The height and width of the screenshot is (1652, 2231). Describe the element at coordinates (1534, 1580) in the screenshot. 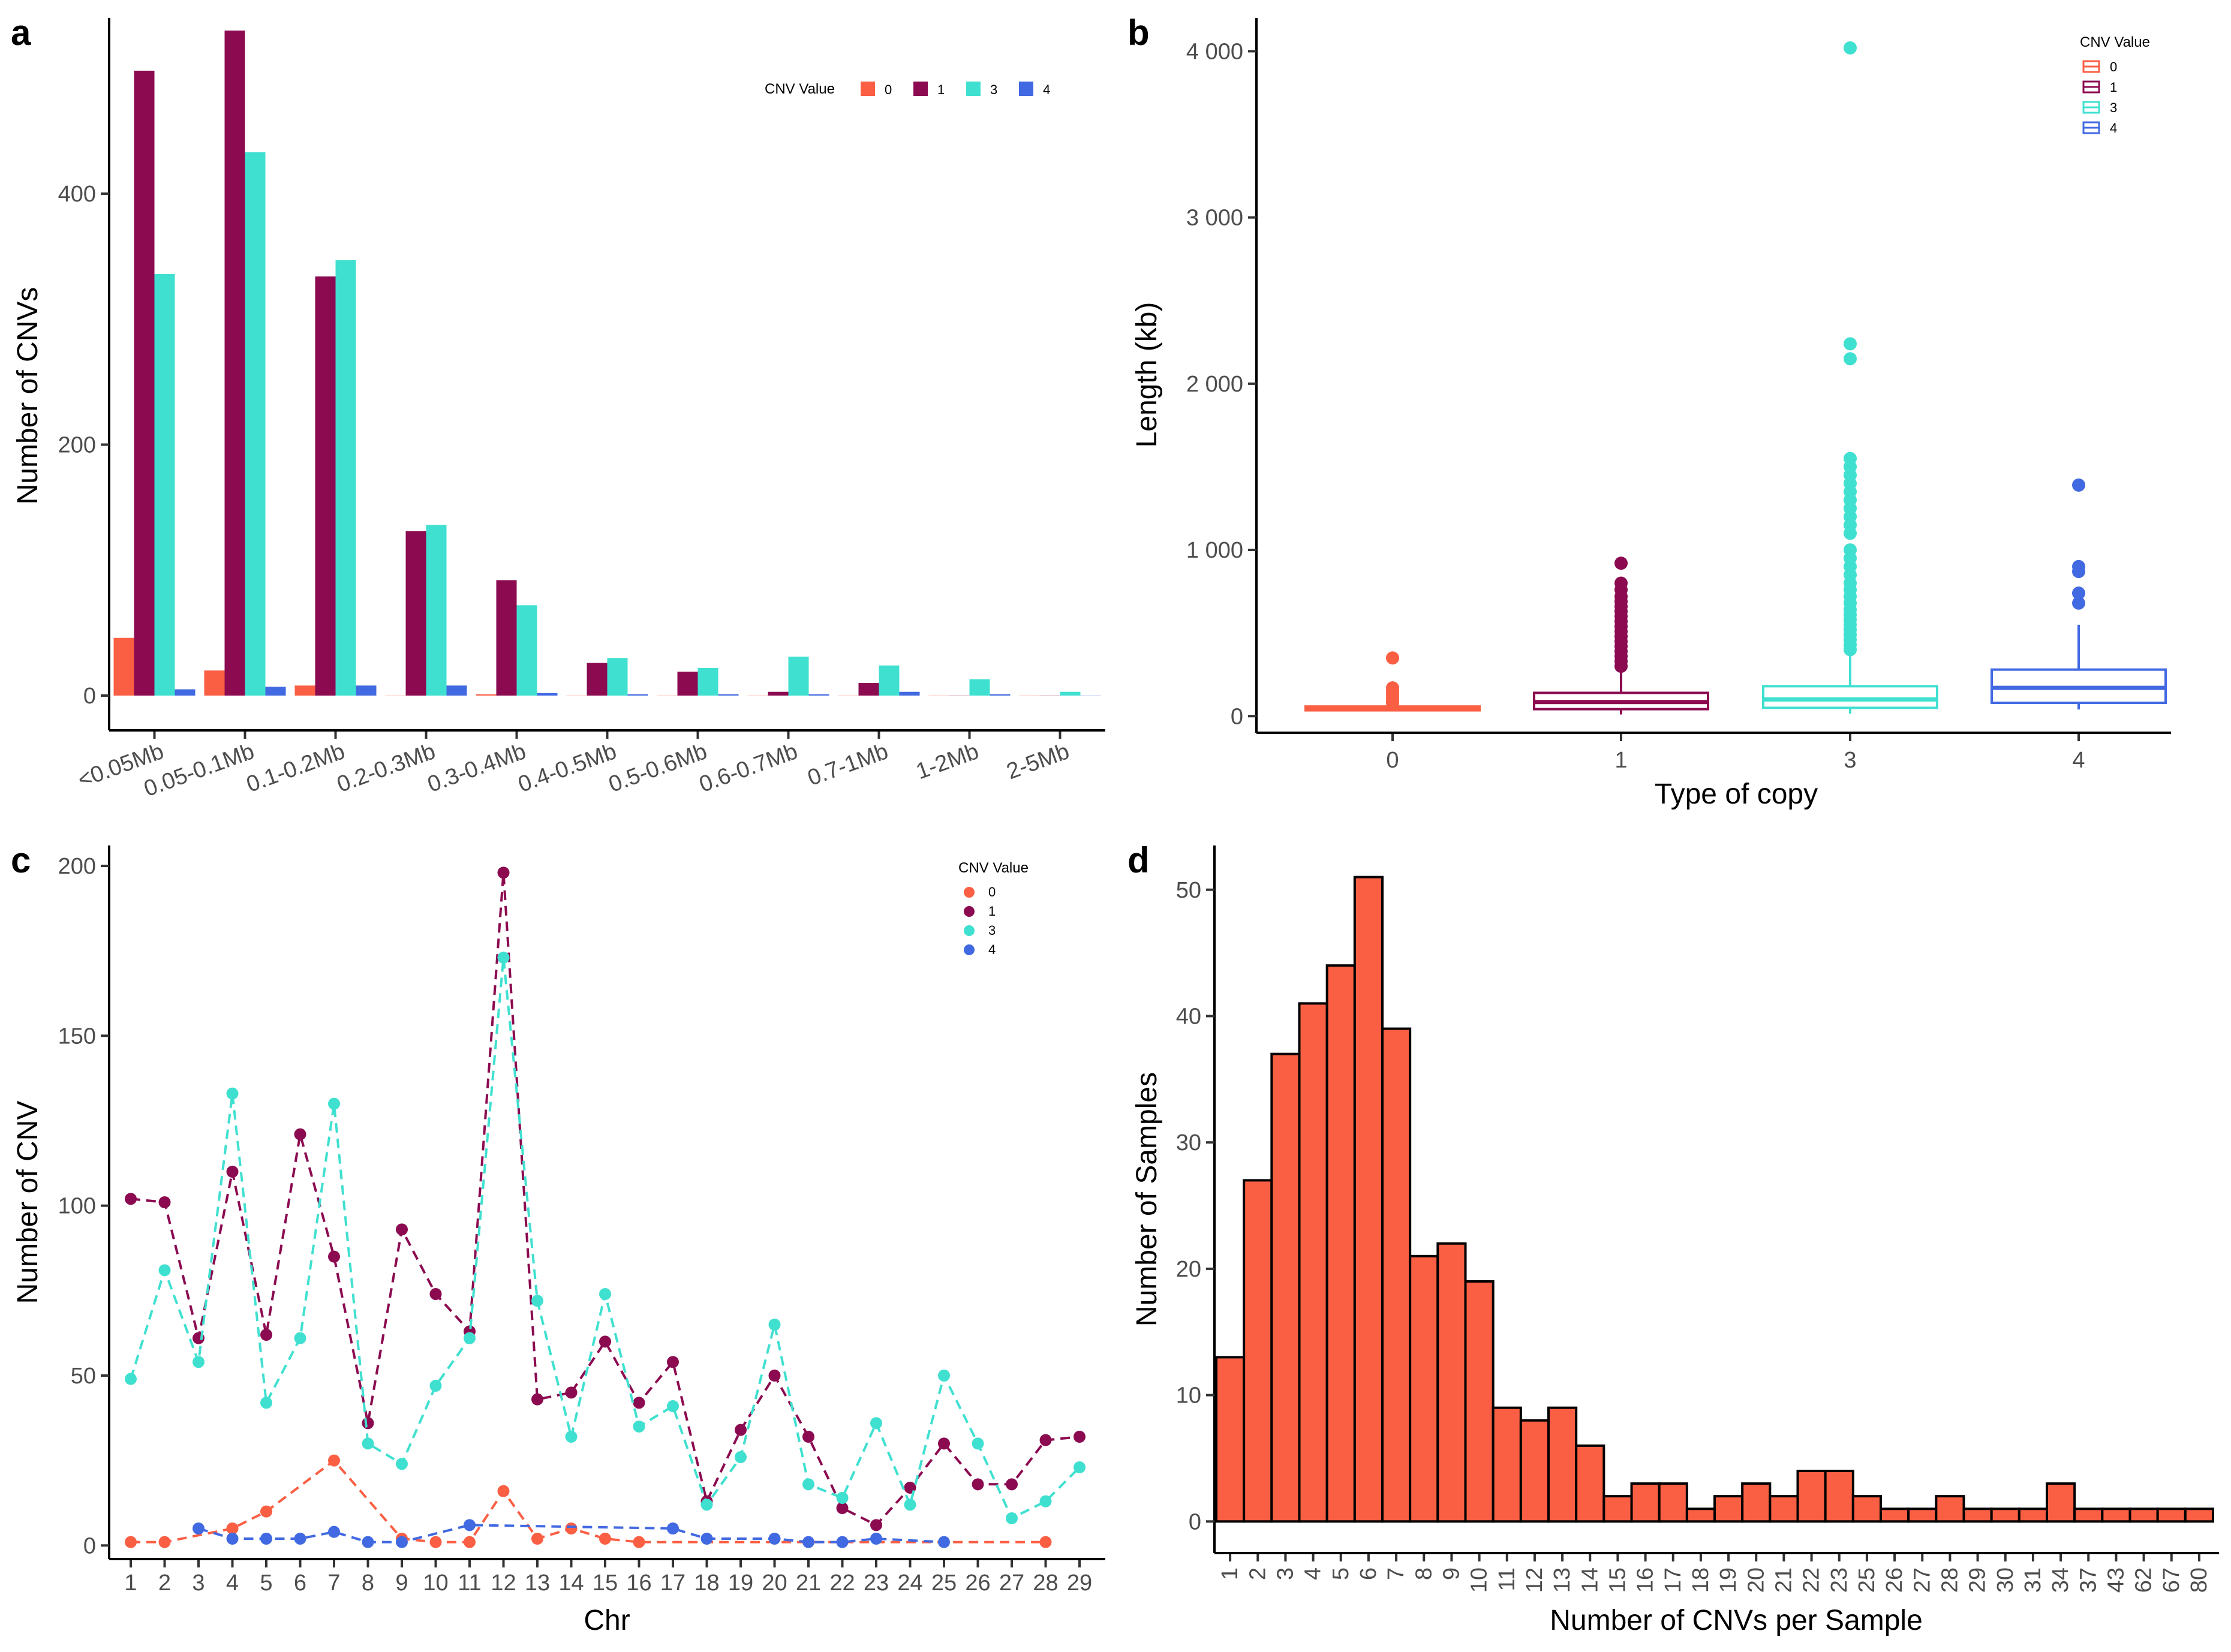

I see `panel-d-xtick-label: 12` at that location.